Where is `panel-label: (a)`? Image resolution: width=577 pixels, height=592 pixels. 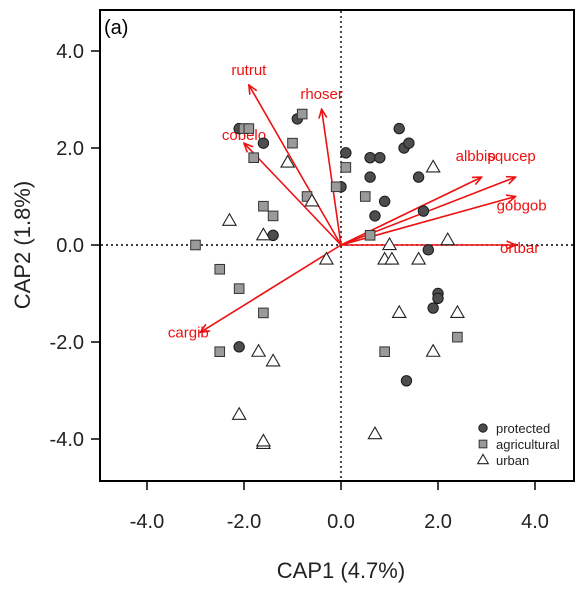
panel-label: (a) is located at coordinates (116, 28).